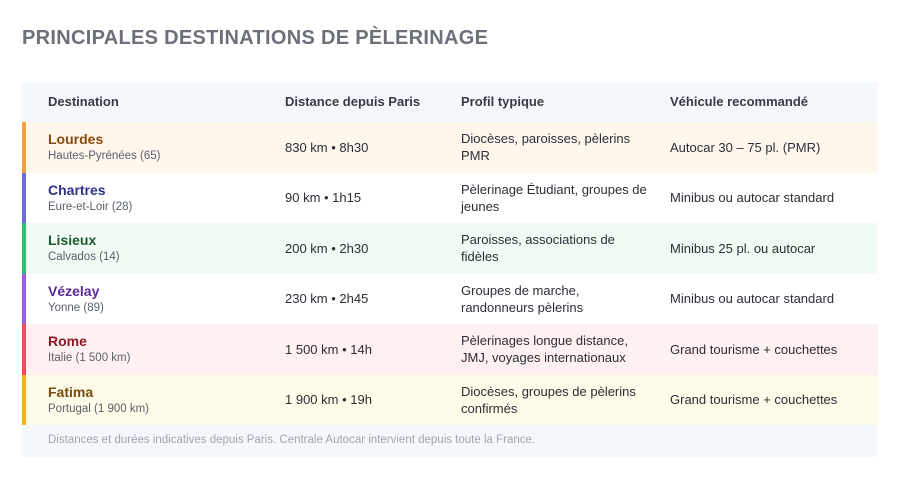 Image resolution: width=900 pixels, height=482 pixels. Describe the element at coordinates (353, 101) in the screenshot. I see `header-distance: Distance depuis Paris` at that location.